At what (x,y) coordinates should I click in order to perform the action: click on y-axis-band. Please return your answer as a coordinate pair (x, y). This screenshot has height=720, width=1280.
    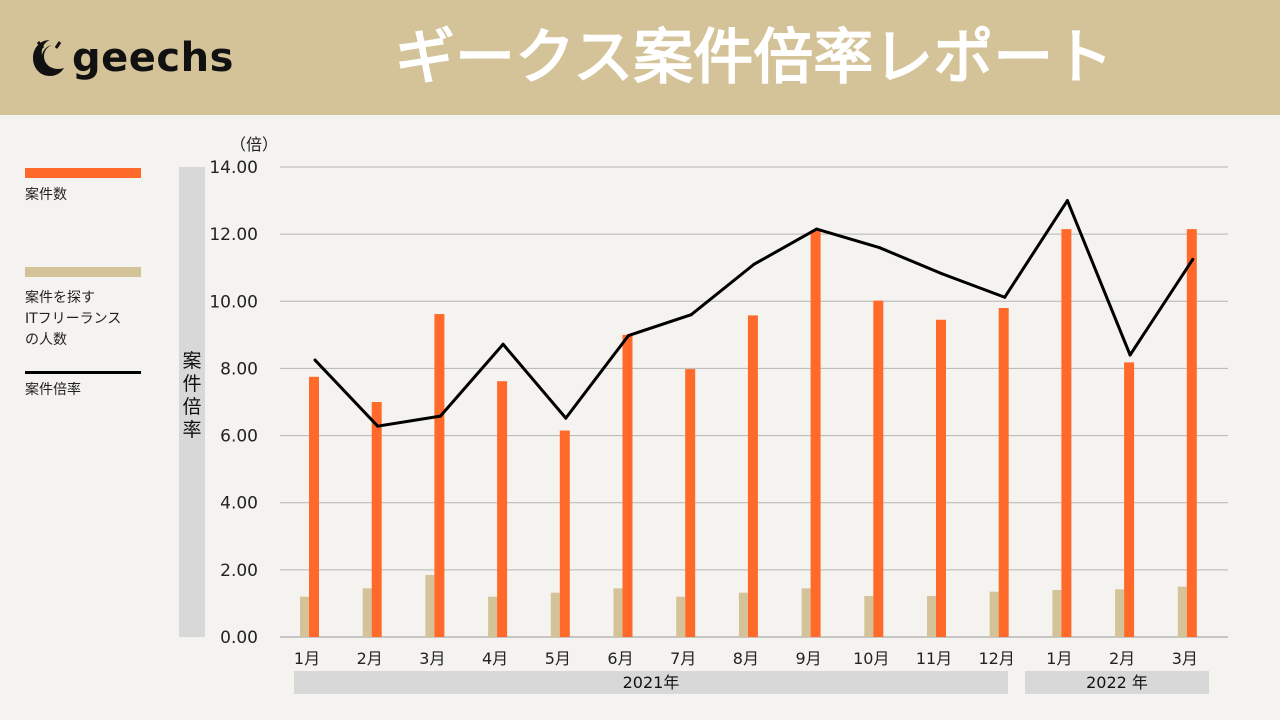
    Looking at the image, I should click on (192, 402).